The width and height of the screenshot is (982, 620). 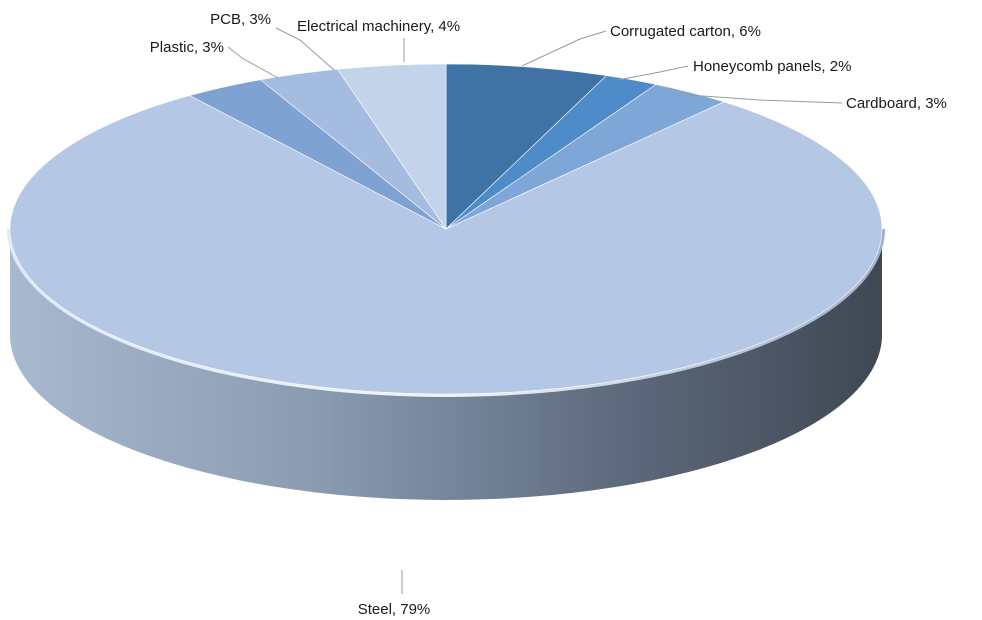 I want to click on data-label: Steel, 79%, so click(x=394, y=609).